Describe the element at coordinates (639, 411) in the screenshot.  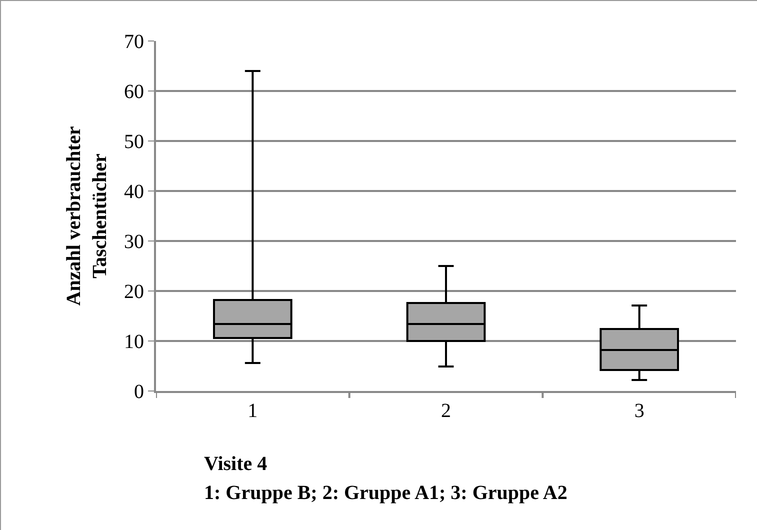
I see `x-tick-label: 3` at that location.